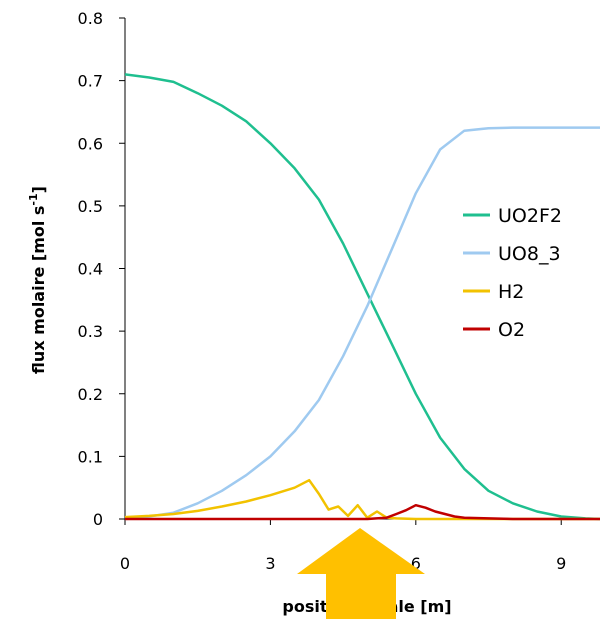  Describe the element at coordinates (38, 290) in the screenshot. I see `y-axis-title-main: flux molaire [mol s` at that location.